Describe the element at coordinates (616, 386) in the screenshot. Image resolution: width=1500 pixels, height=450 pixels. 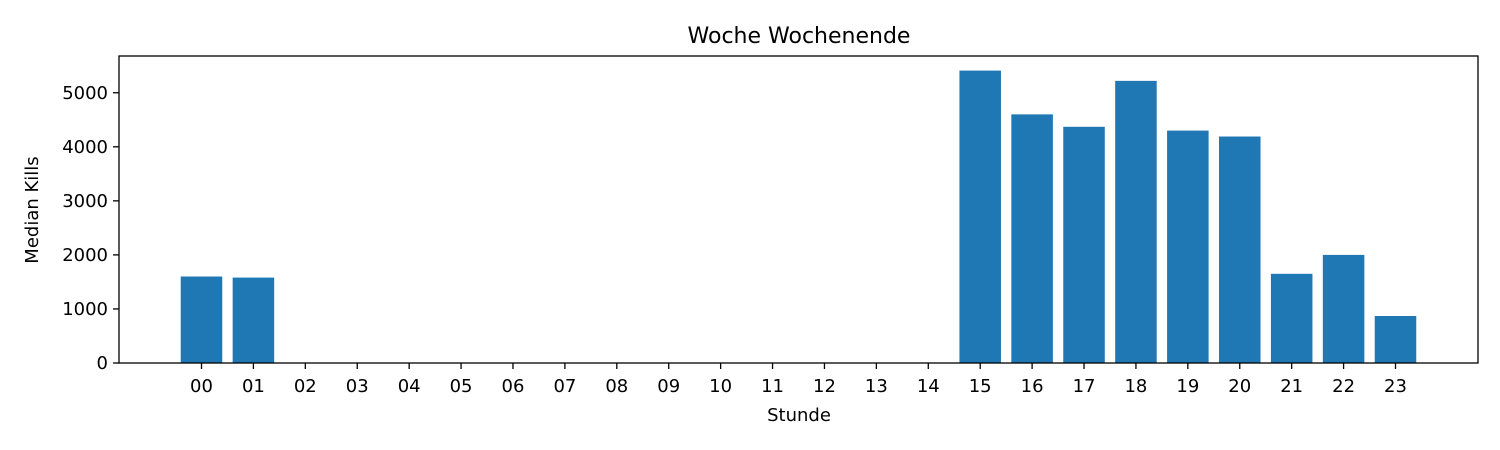
I see `x-tick-label: 08` at that location.